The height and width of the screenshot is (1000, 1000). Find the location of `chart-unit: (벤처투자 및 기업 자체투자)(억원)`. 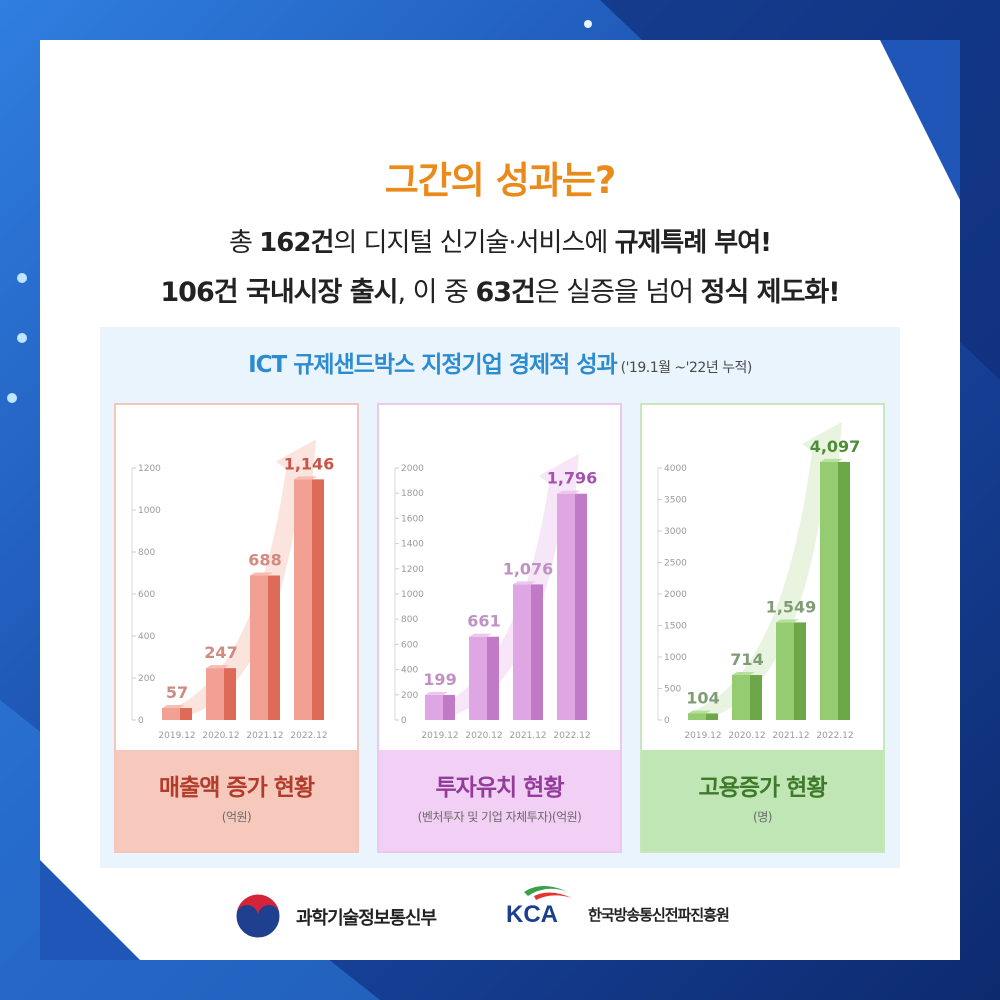

chart-unit: (벤처투자 및 기업 자체투자)(억원) is located at coordinates (499, 817).